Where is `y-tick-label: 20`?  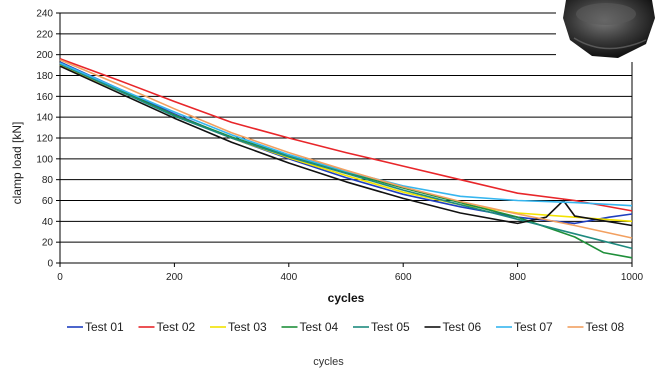 y-tick-label: 20 is located at coordinates (48, 243).